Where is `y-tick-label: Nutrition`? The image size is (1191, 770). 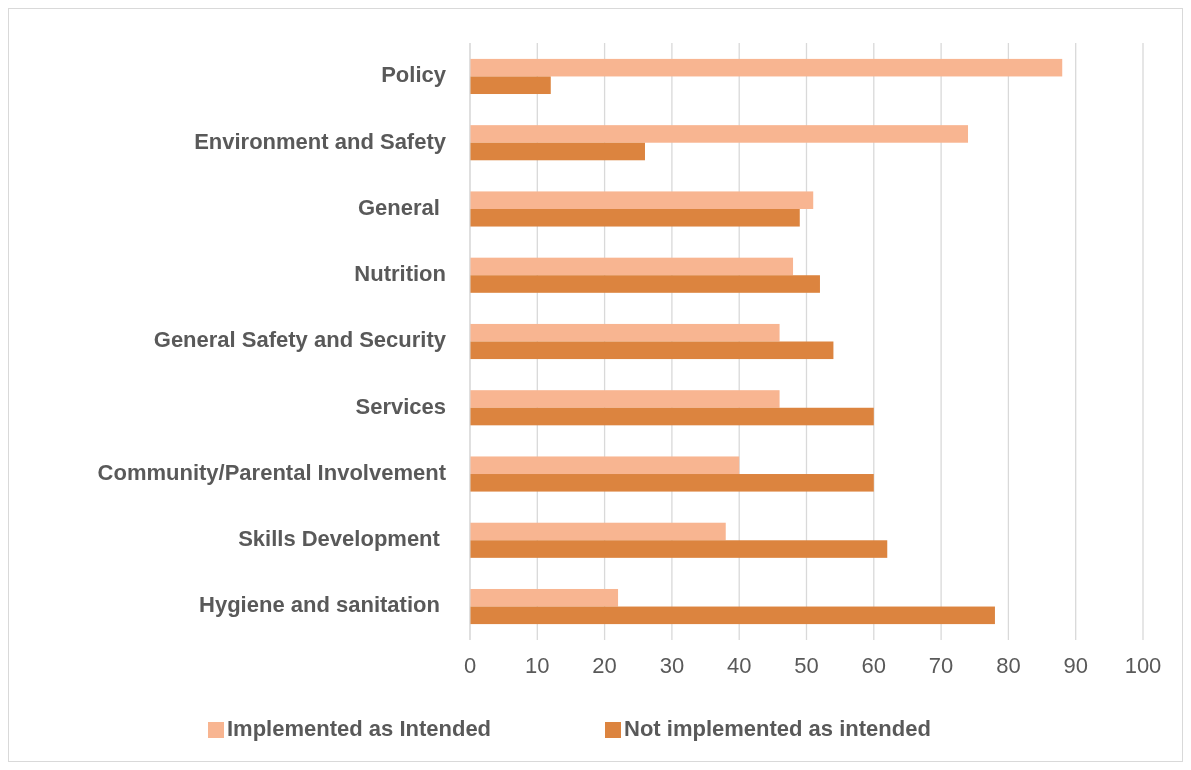
y-tick-label: Nutrition is located at coordinates (400, 274).